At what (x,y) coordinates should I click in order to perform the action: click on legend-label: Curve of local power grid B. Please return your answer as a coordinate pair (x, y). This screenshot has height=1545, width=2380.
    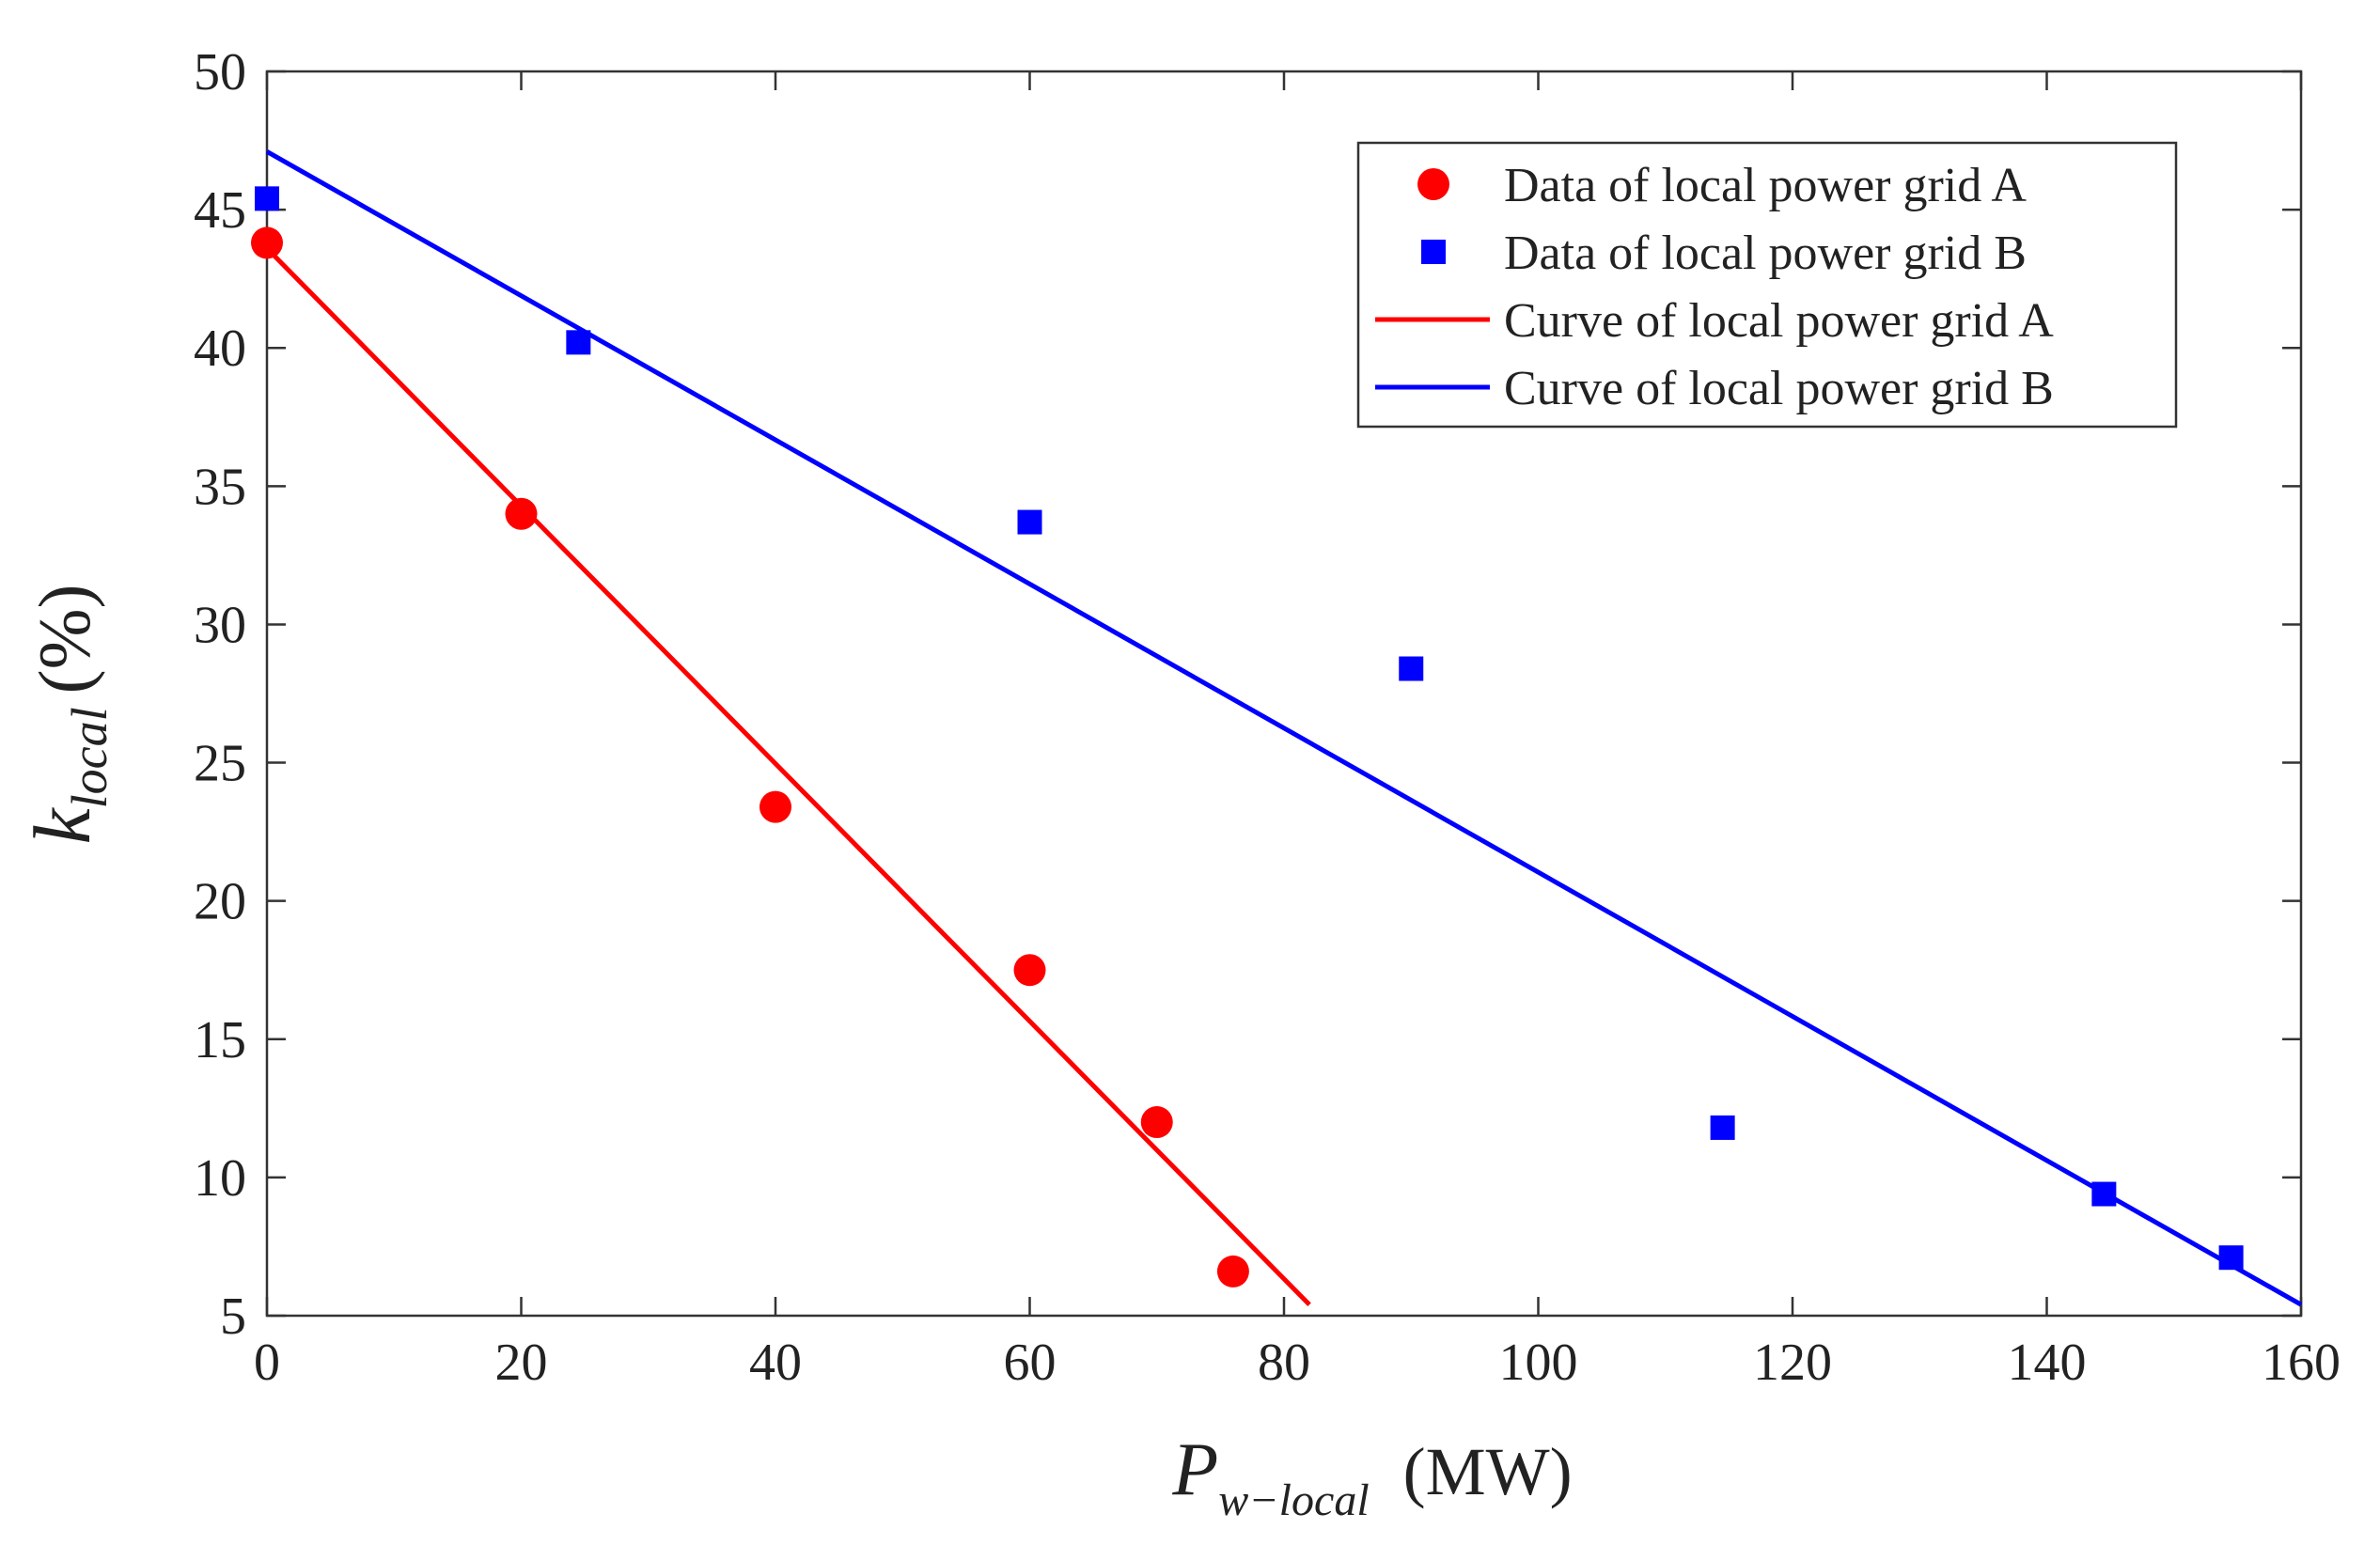
    Looking at the image, I should click on (1779, 388).